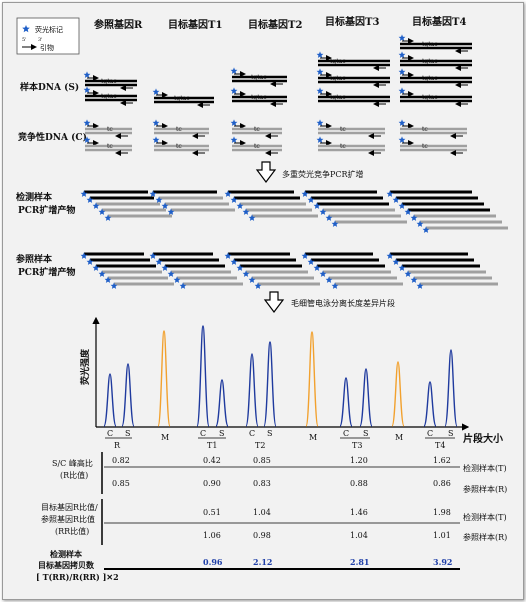 The height and width of the screenshot is (602, 526). What do you see at coordinates (118, 24) in the screenshot?
I see `column-header-r: 参照基因R` at bounding box center [118, 24].